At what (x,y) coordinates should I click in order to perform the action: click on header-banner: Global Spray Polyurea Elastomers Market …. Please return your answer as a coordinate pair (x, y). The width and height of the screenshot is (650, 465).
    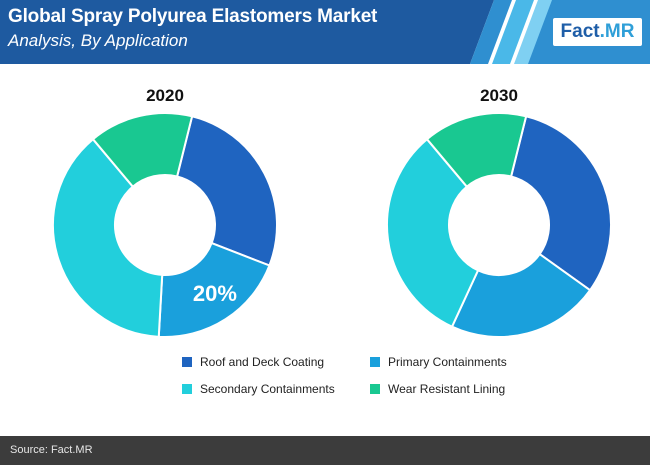
    Looking at the image, I should click on (325, 32).